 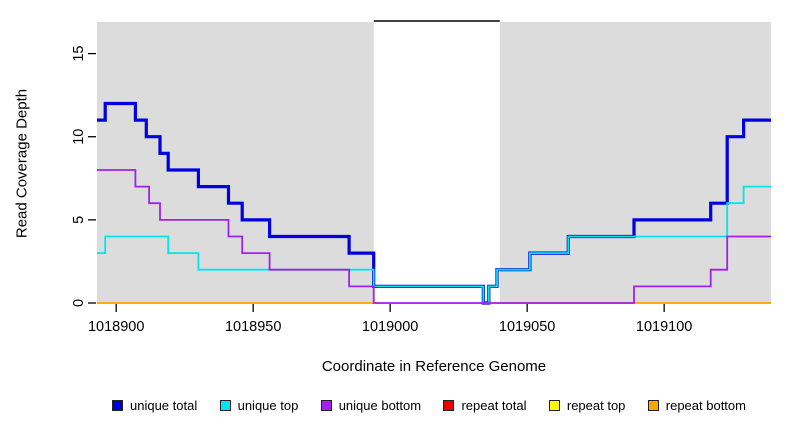 I want to click on legend-label: unique total, so click(x=164, y=405).